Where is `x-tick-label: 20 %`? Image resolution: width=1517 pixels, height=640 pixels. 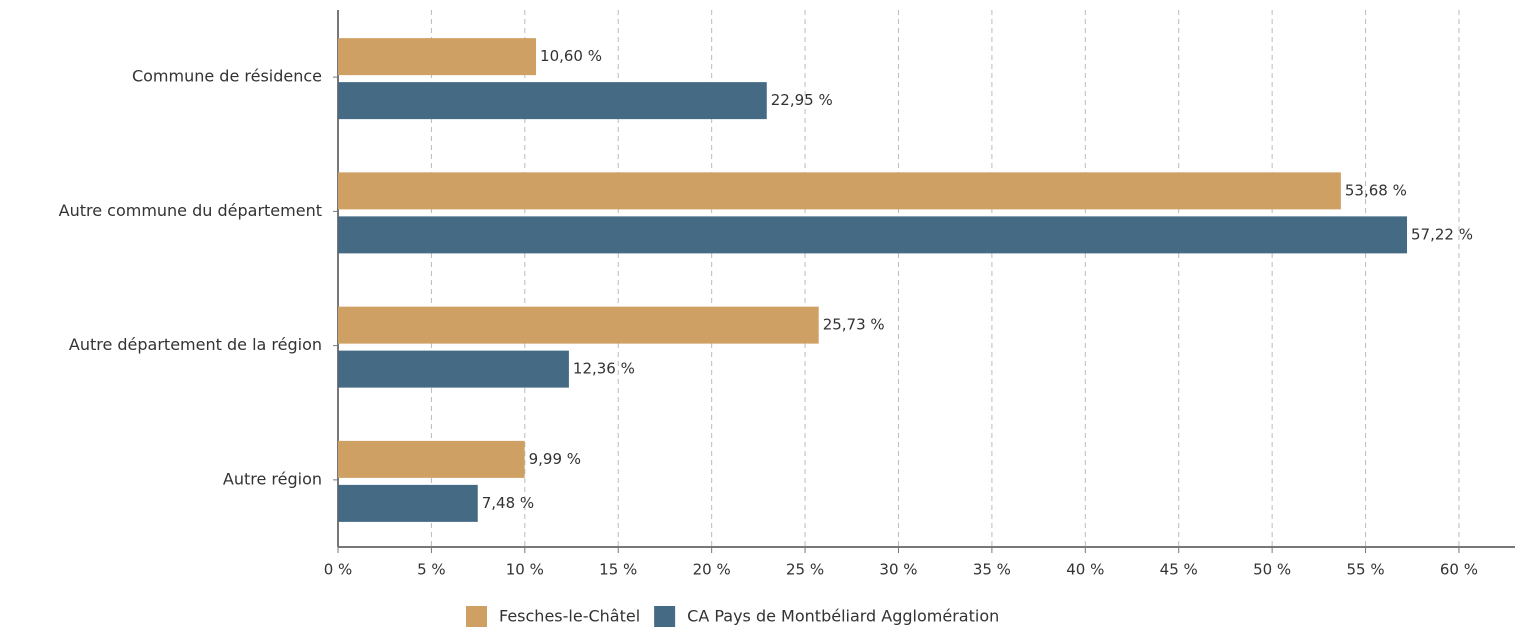 x-tick-label: 20 % is located at coordinates (712, 570).